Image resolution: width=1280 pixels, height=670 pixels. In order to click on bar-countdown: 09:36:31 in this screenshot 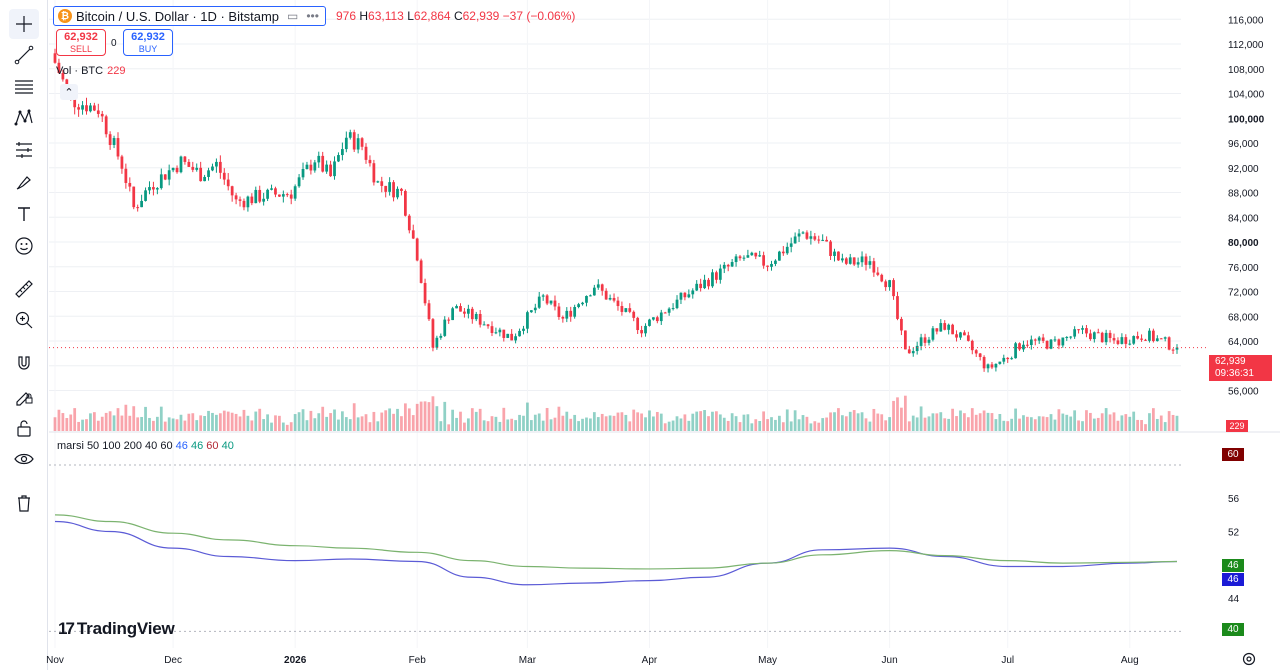, I will do `click(1234, 373)`.